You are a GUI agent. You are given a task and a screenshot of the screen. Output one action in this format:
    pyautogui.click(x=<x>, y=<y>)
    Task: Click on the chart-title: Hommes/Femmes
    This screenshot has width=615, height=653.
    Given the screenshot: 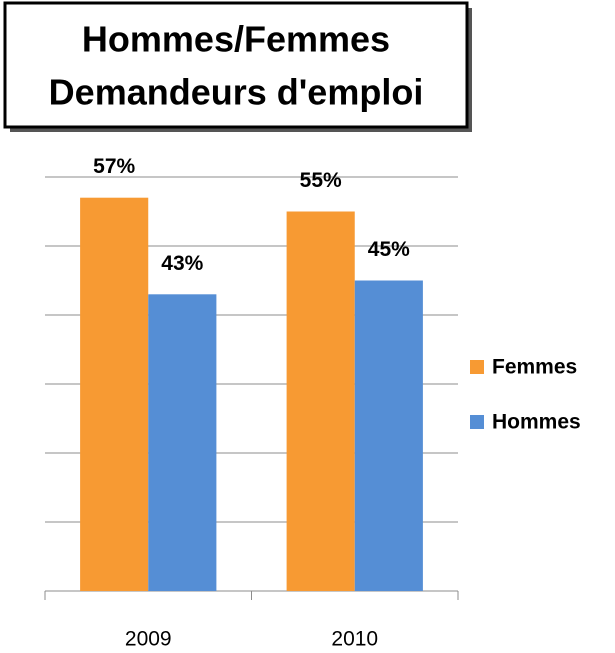 What is the action you would take?
    pyautogui.click(x=236, y=39)
    